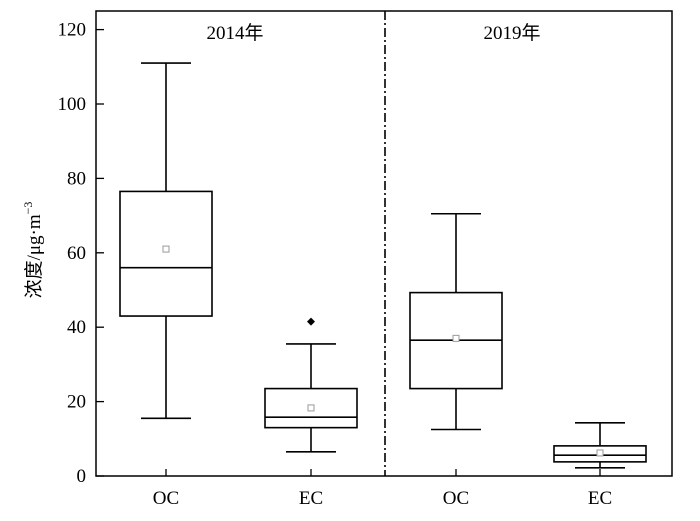 The width and height of the screenshot is (700, 521). What do you see at coordinates (28, 208) in the screenshot?
I see `y-axis-label-superscript: −3` at bounding box center [28, 208].